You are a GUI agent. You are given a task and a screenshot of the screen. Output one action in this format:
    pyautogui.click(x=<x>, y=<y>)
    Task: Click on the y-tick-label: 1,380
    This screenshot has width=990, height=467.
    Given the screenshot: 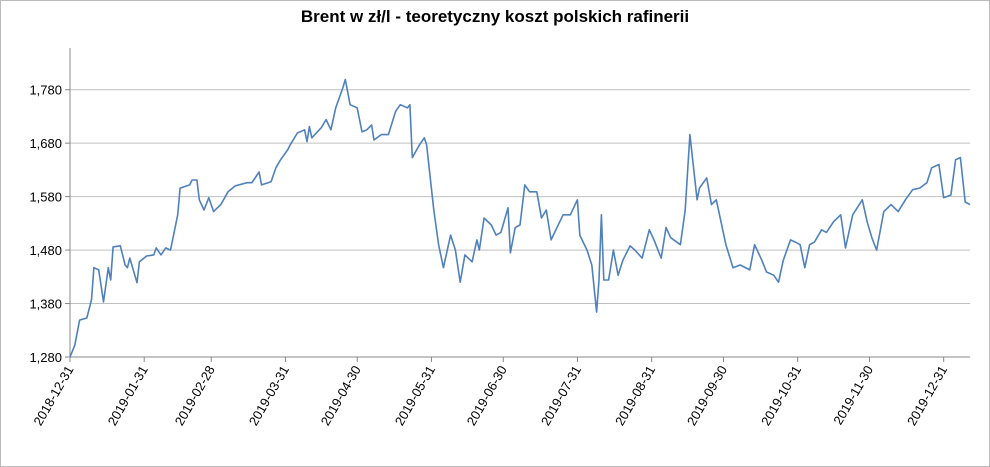 What is the action you would take?
    pyautogui.click(x=45, y=304)
    